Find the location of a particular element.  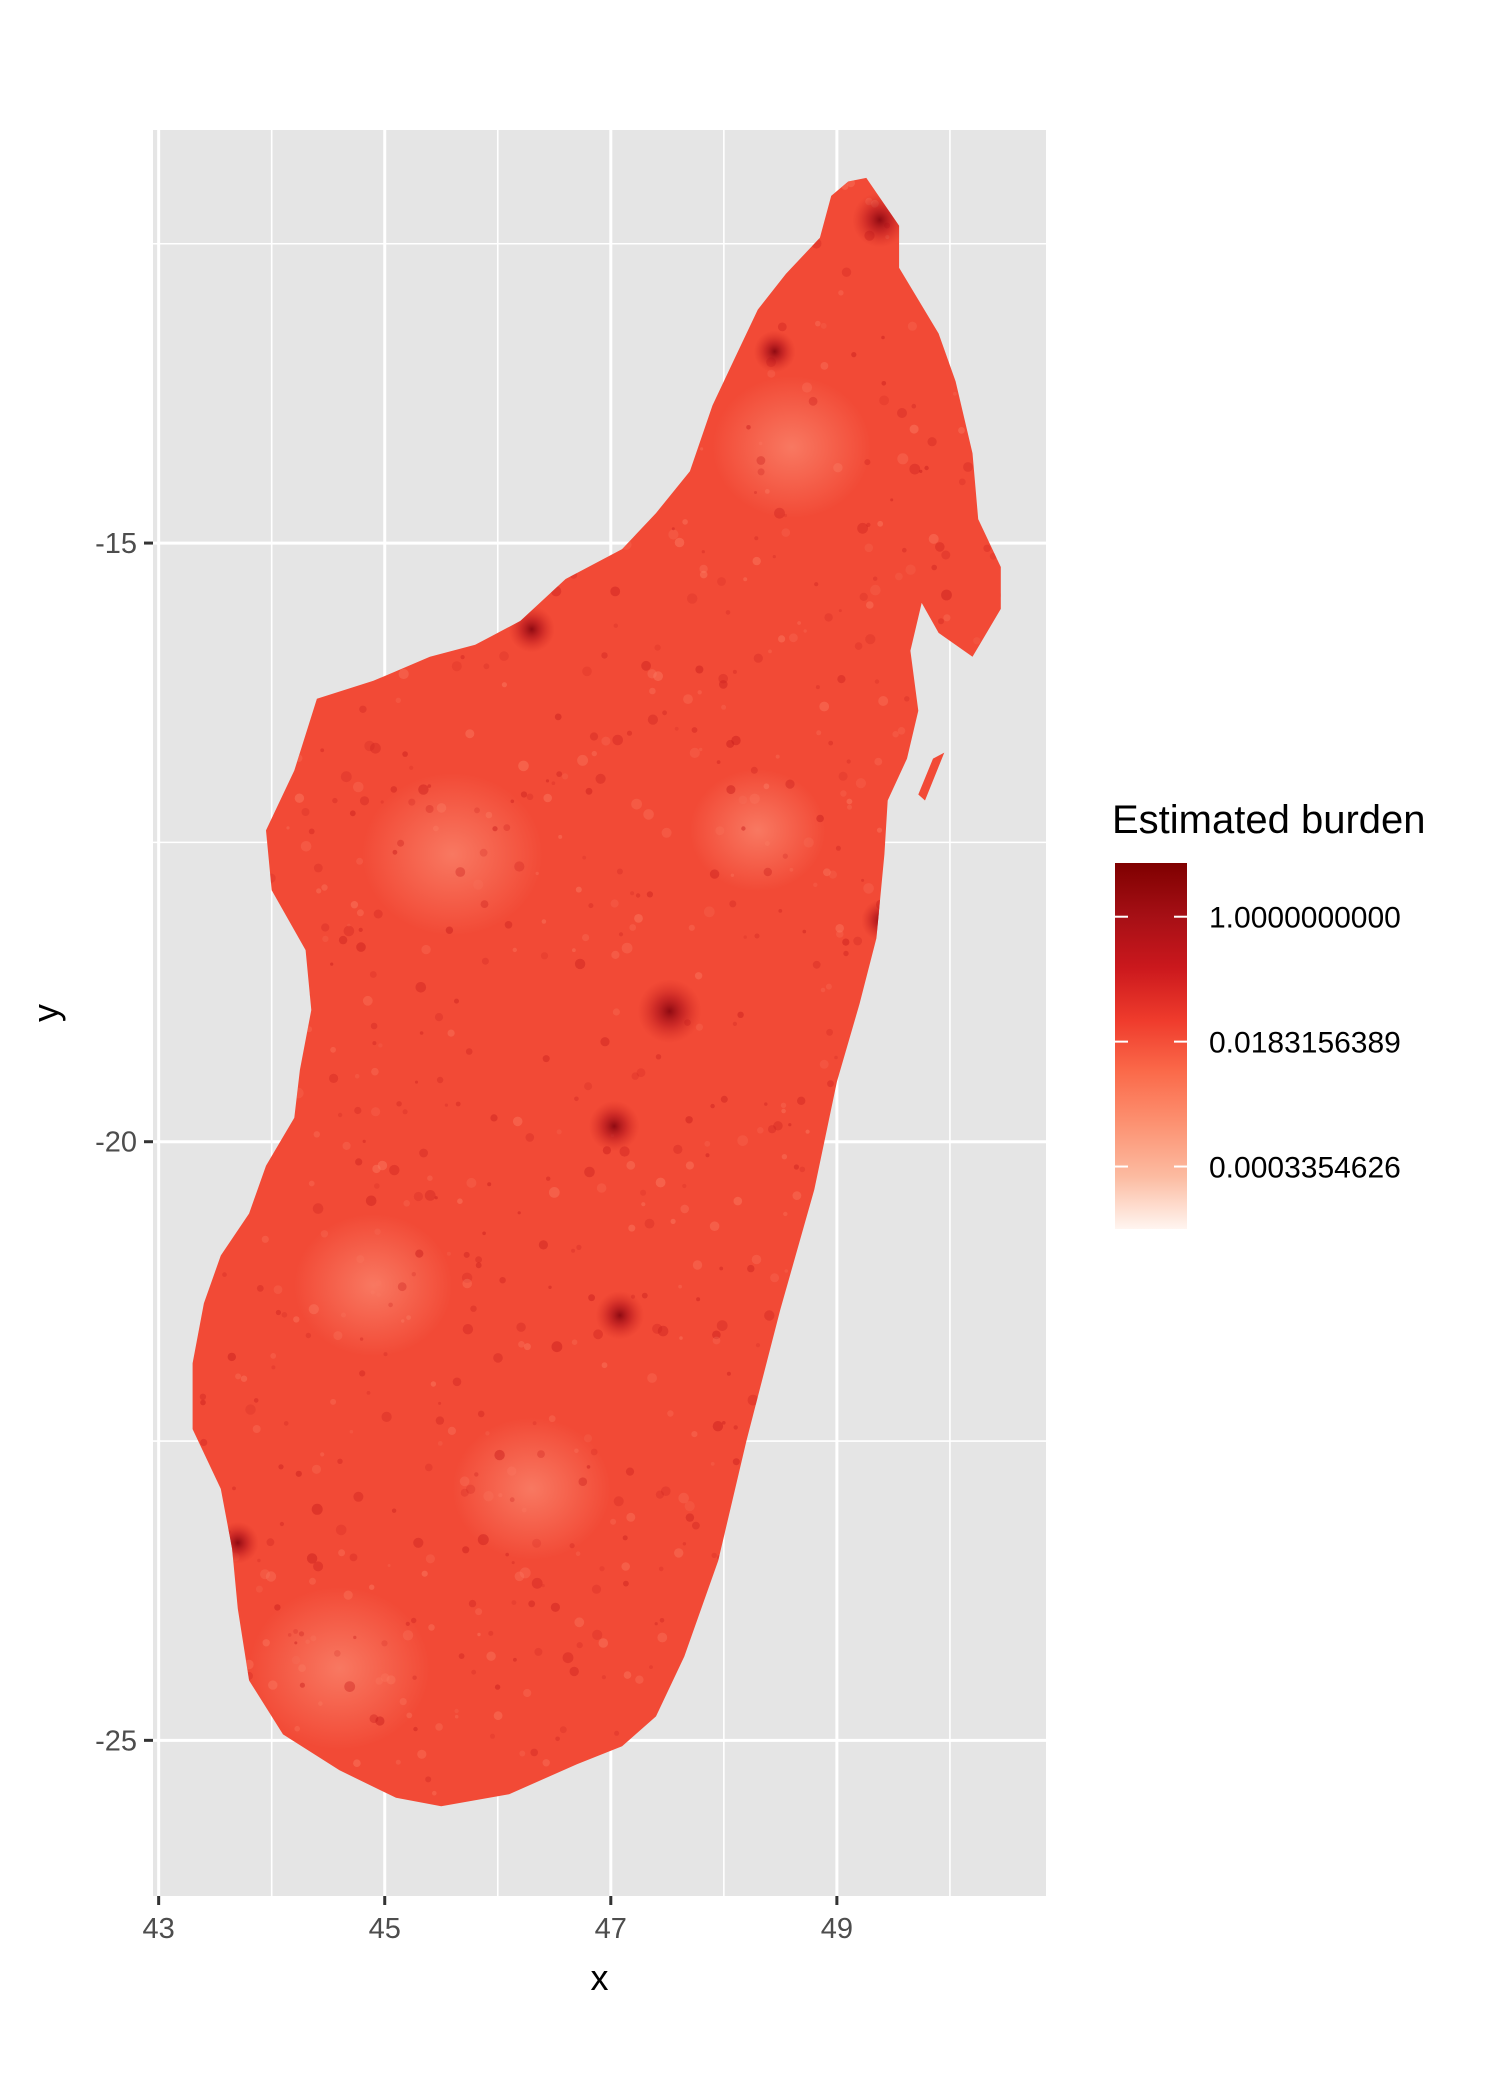

low-burden-patch is located at coordinates (452, 854).